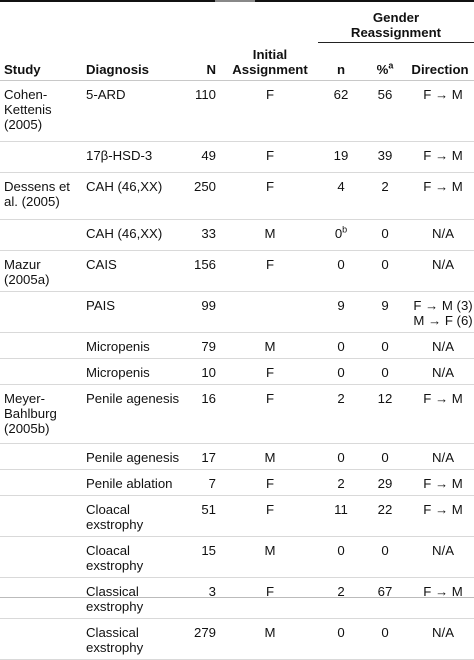 This screenshot has width=474, height=660. I want to click on cell-diagnosis-text: Cloacal exstrophy, so click(115, 516).